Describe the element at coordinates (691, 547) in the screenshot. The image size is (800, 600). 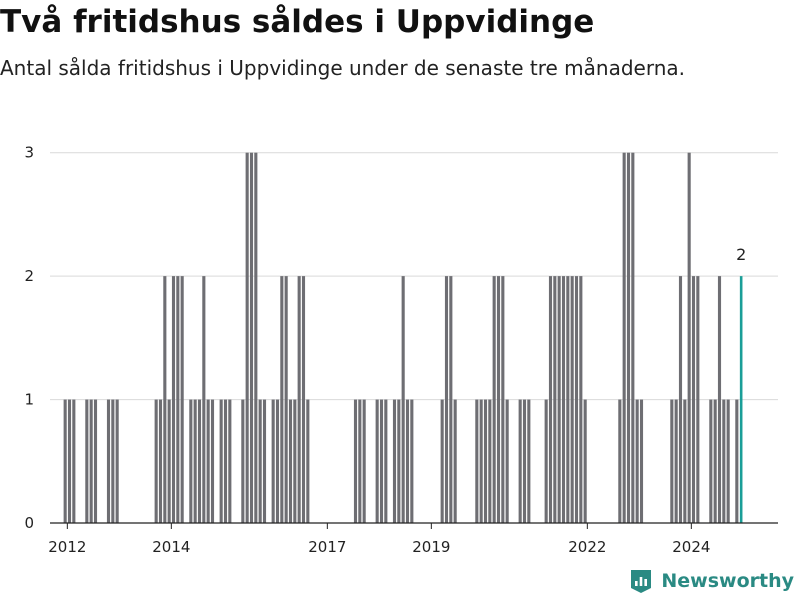
I see `x-tick-label: 2024` at that location.